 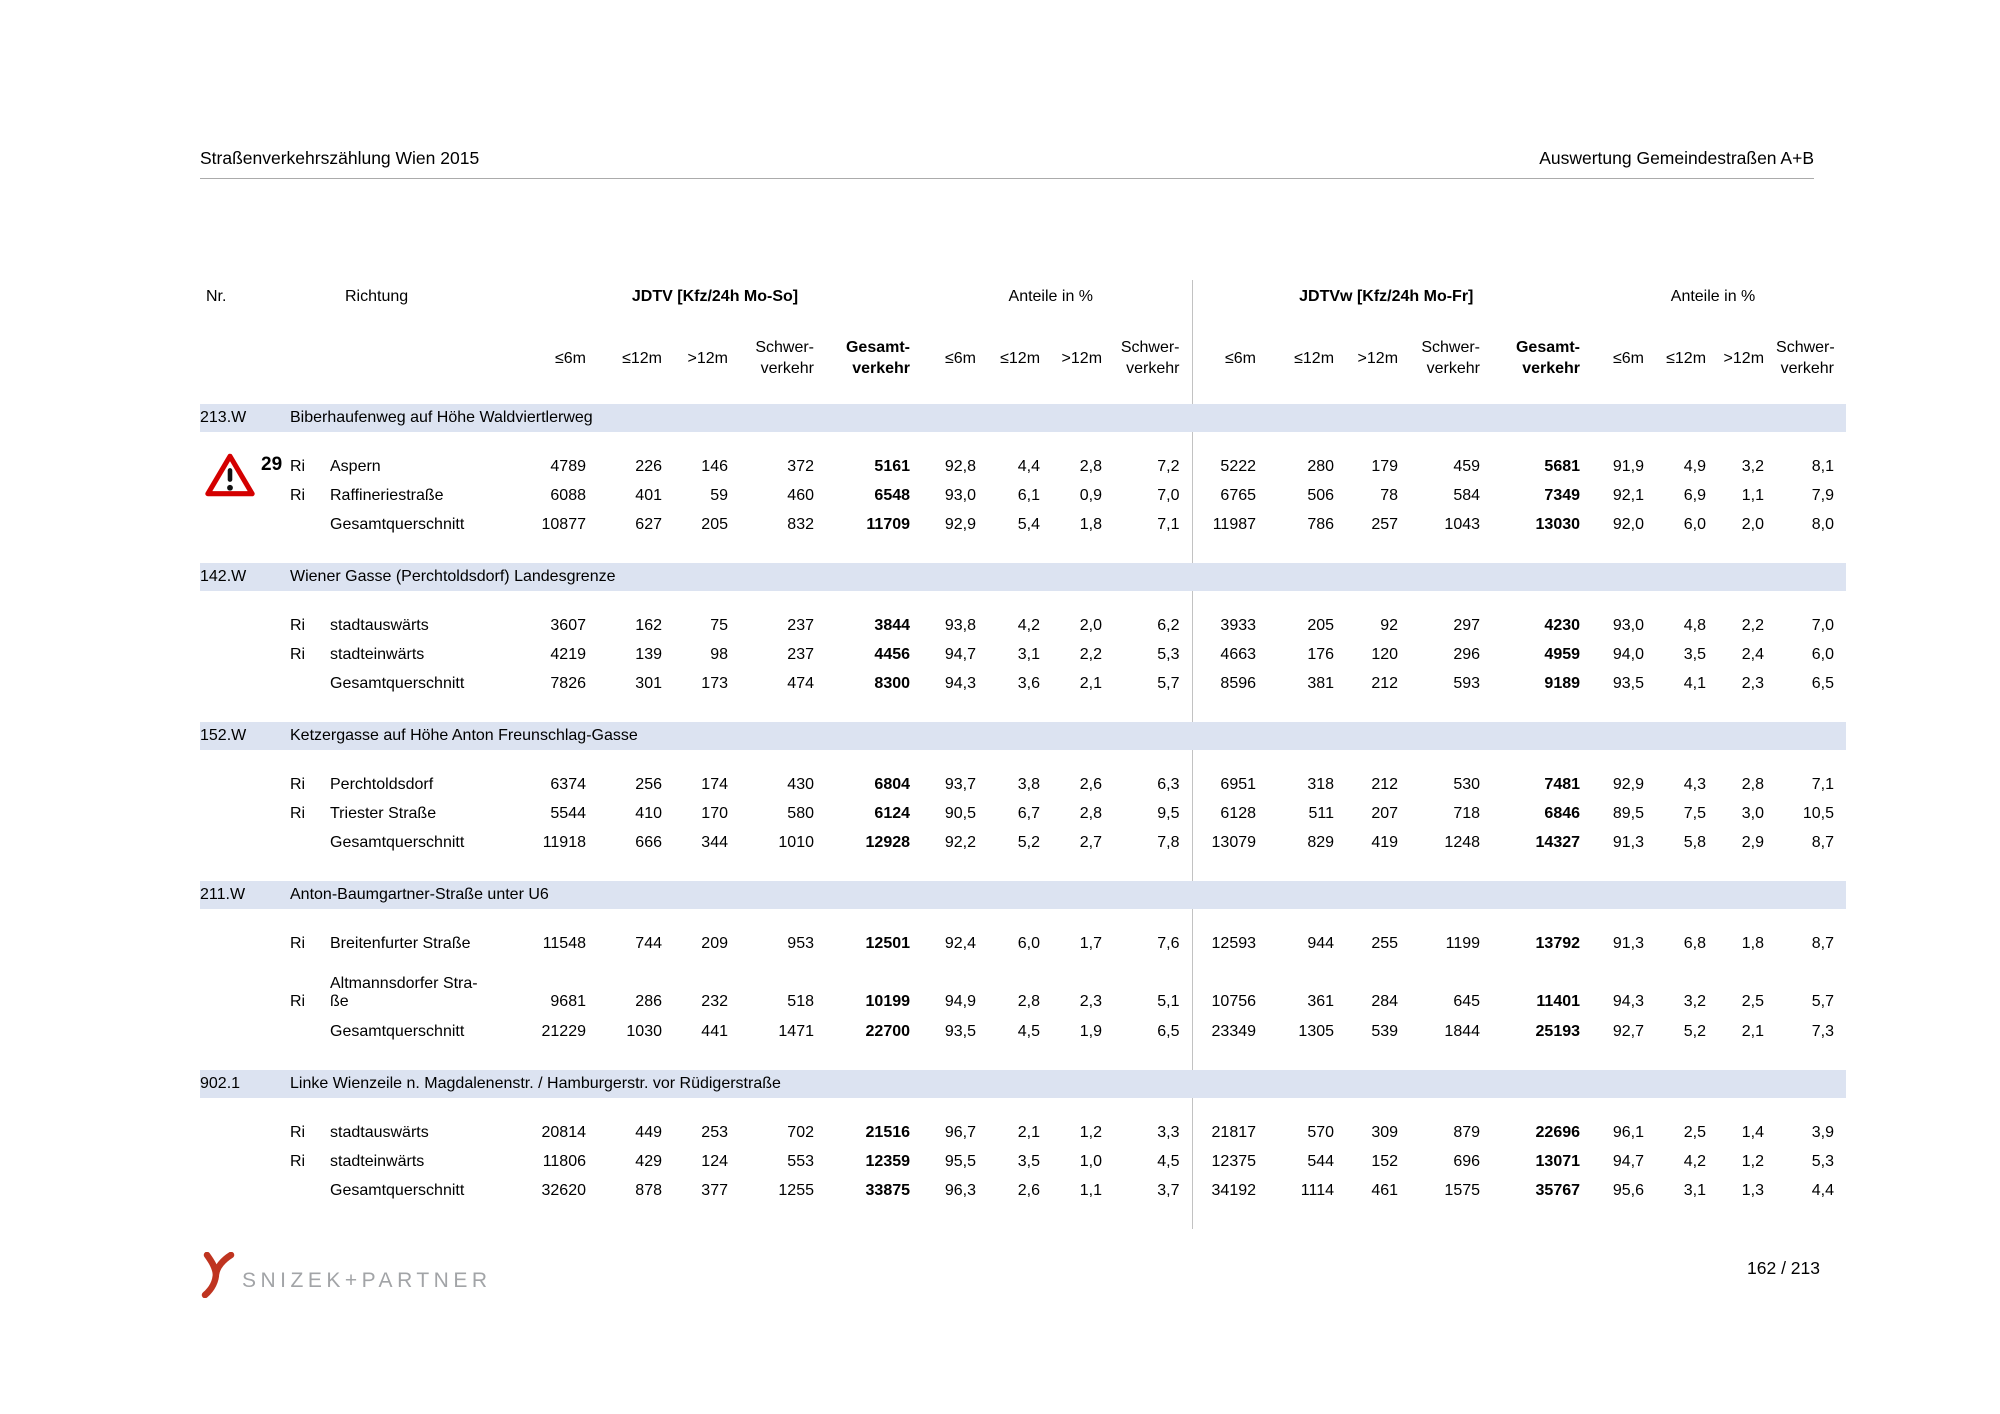 I want to click on cell-anteil-schwerverkehr: 4,5, so click(x=1168, y=1161).